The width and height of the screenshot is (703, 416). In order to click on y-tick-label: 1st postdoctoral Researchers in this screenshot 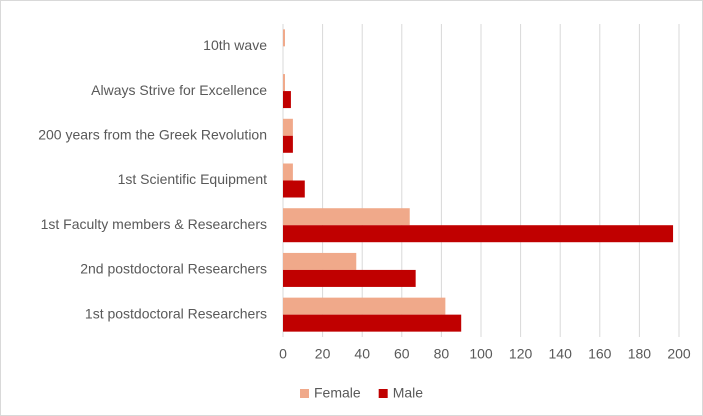, I will do `click(176, 313)`.